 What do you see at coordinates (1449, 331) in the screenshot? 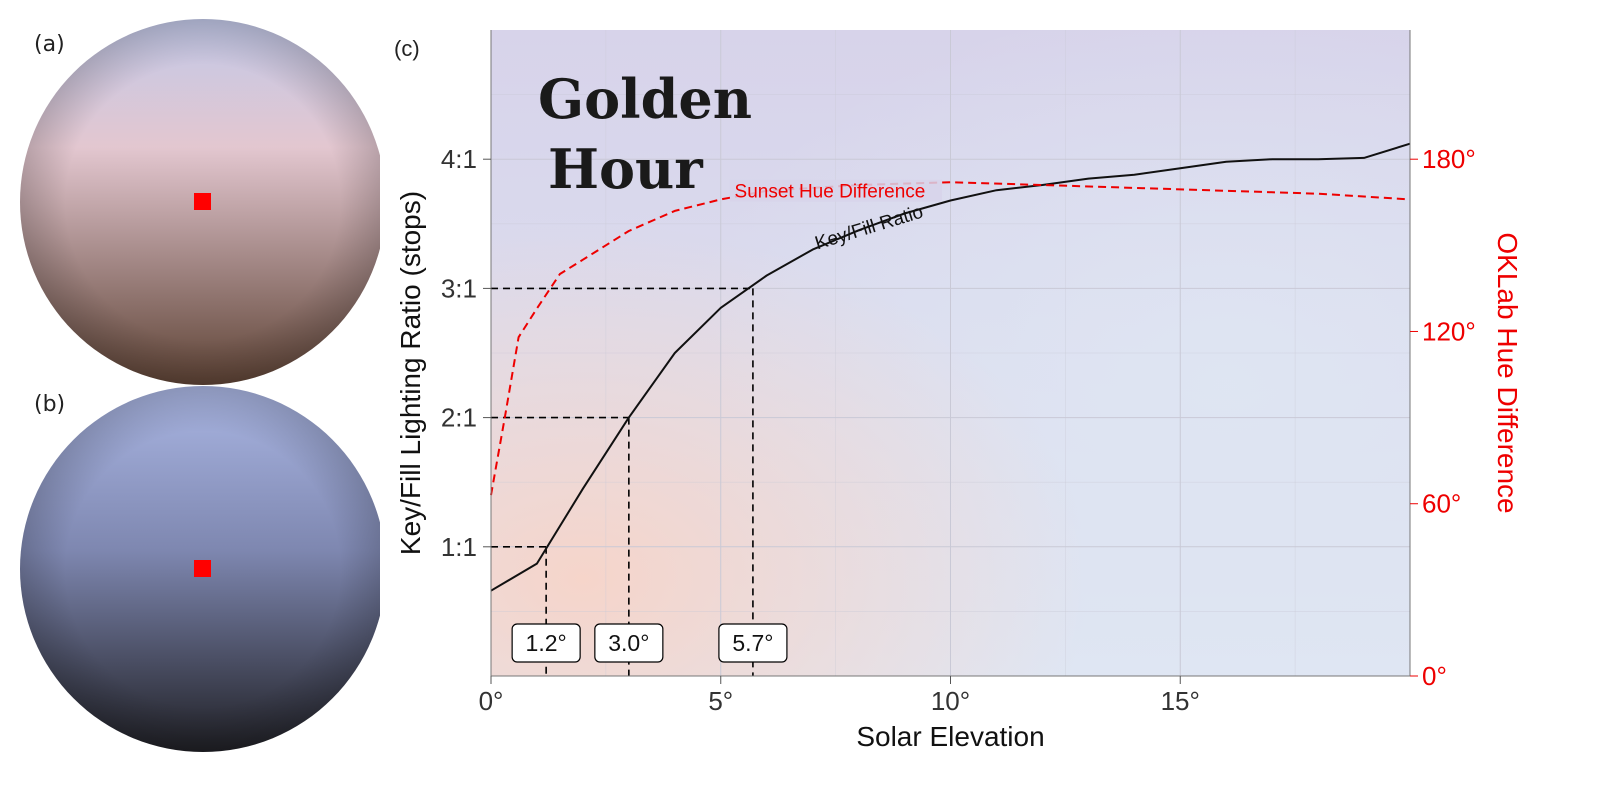
I see `y2-tick-label: 120°` at bounding box center [1449, 331].